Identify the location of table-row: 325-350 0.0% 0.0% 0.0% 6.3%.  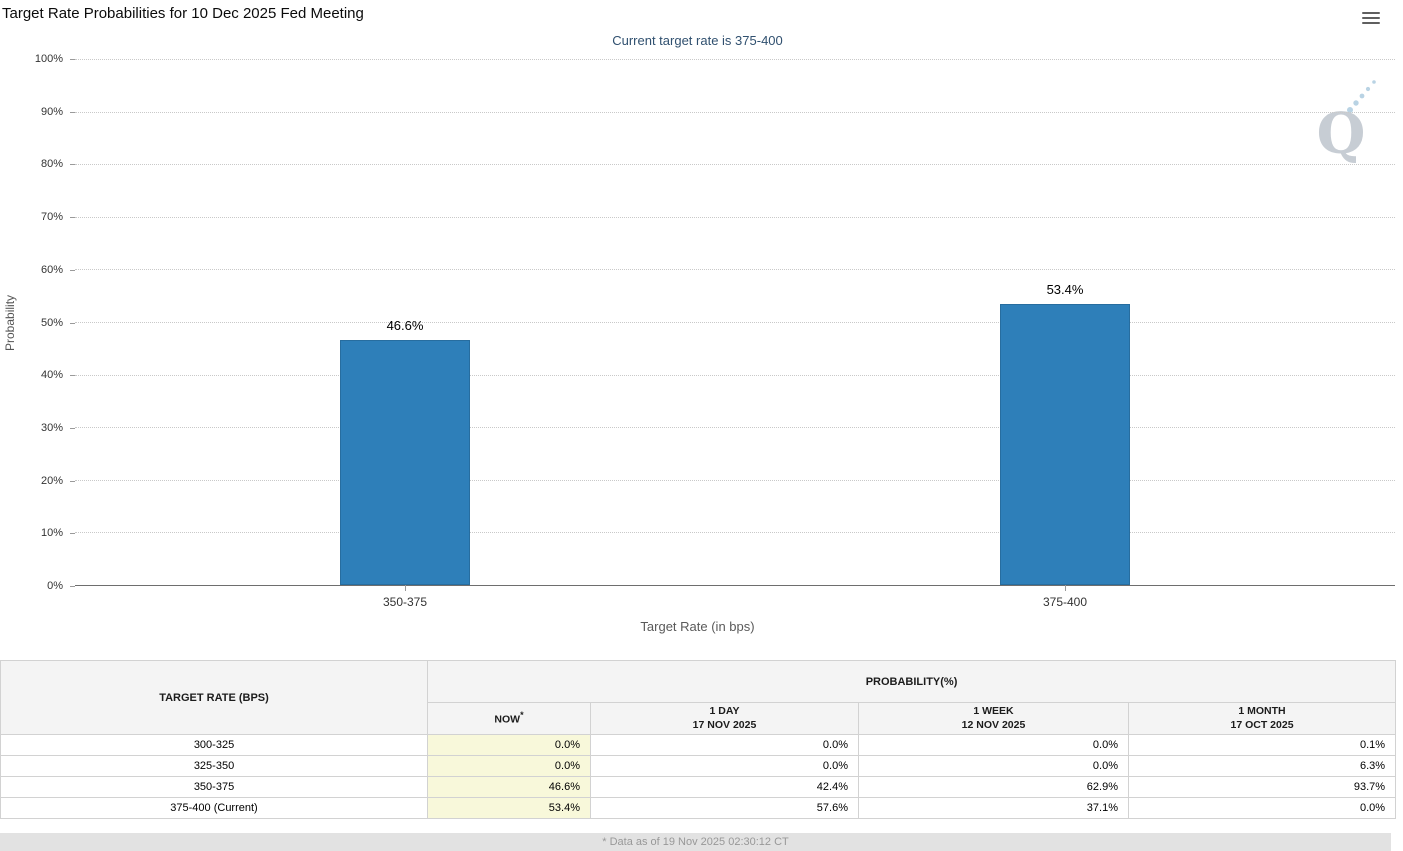
(698, 766).